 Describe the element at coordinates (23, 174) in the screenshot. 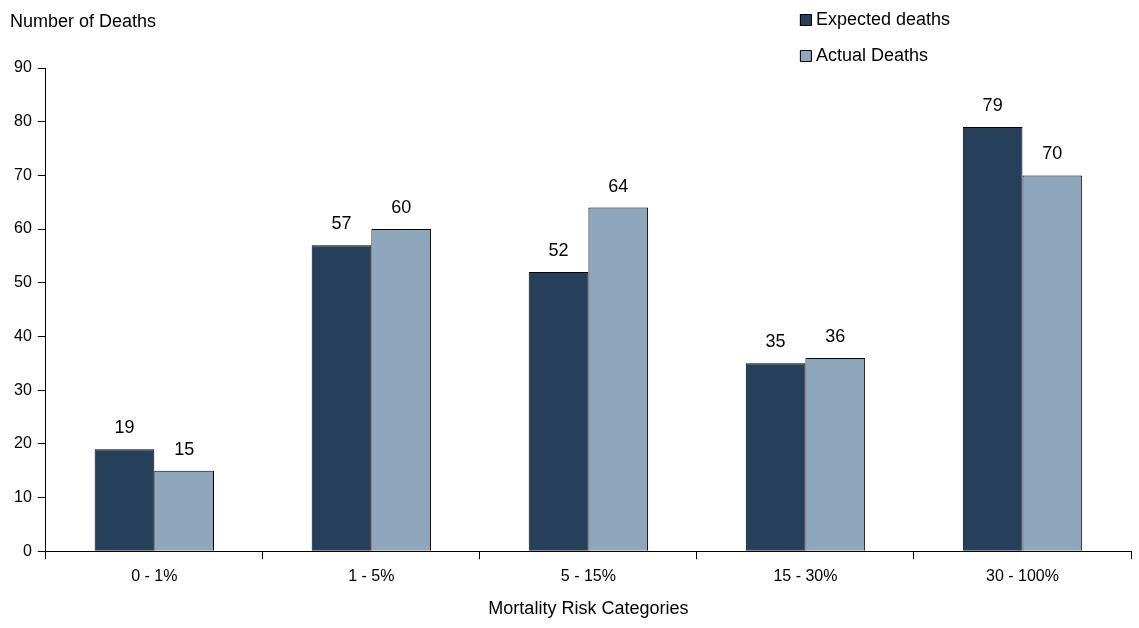

I see `y-tick-label: 70` at that location.